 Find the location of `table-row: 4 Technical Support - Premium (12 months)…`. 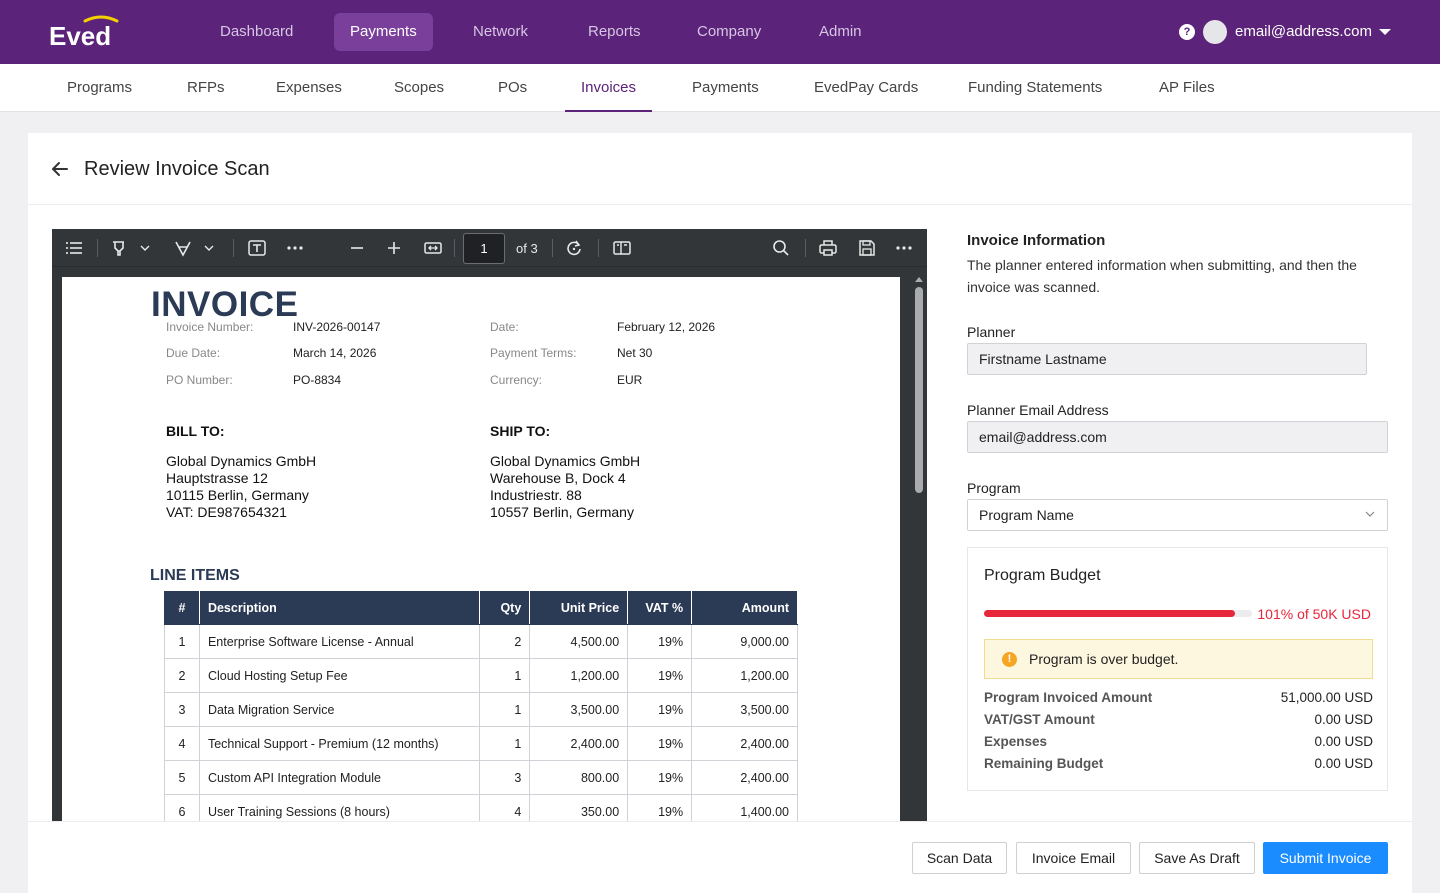

table-row: 4 Technical Support - Premium (12 months)… is located at coordinates (481, 743).